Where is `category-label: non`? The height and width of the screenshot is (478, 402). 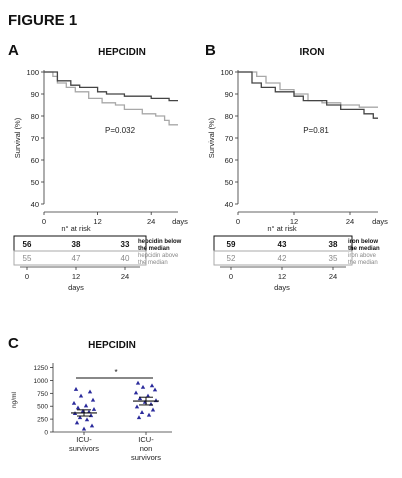 category-label: non is located at coordinates (146, 448).